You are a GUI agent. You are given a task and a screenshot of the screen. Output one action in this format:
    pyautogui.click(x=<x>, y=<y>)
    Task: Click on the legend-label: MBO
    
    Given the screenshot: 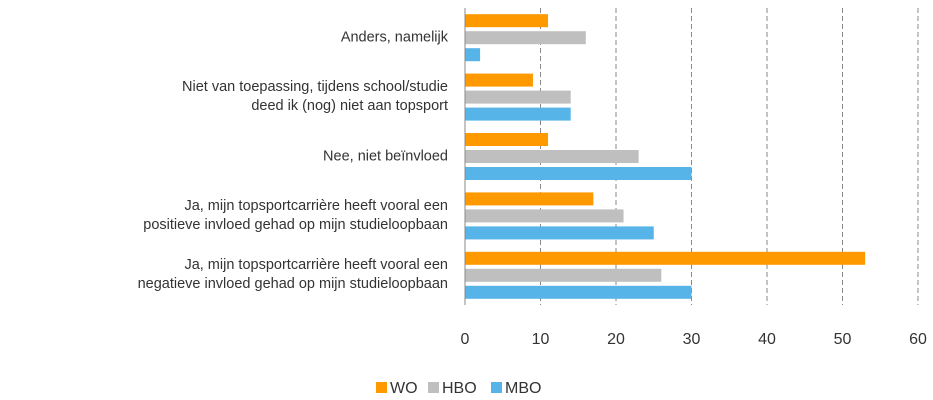 What is the action you would take?
    pyautogui.click(x=523, y=388)
    